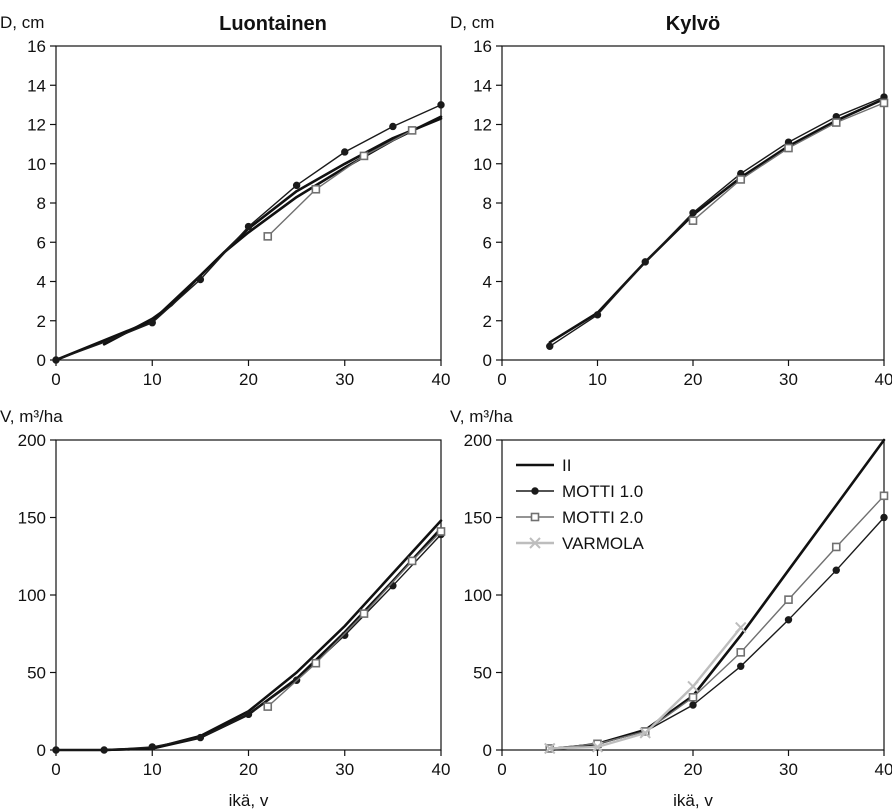  What do you see at coordinates (36, 85) in the screenshot?
I see `y-tick-label: 14` at bounding box center [36, 85].